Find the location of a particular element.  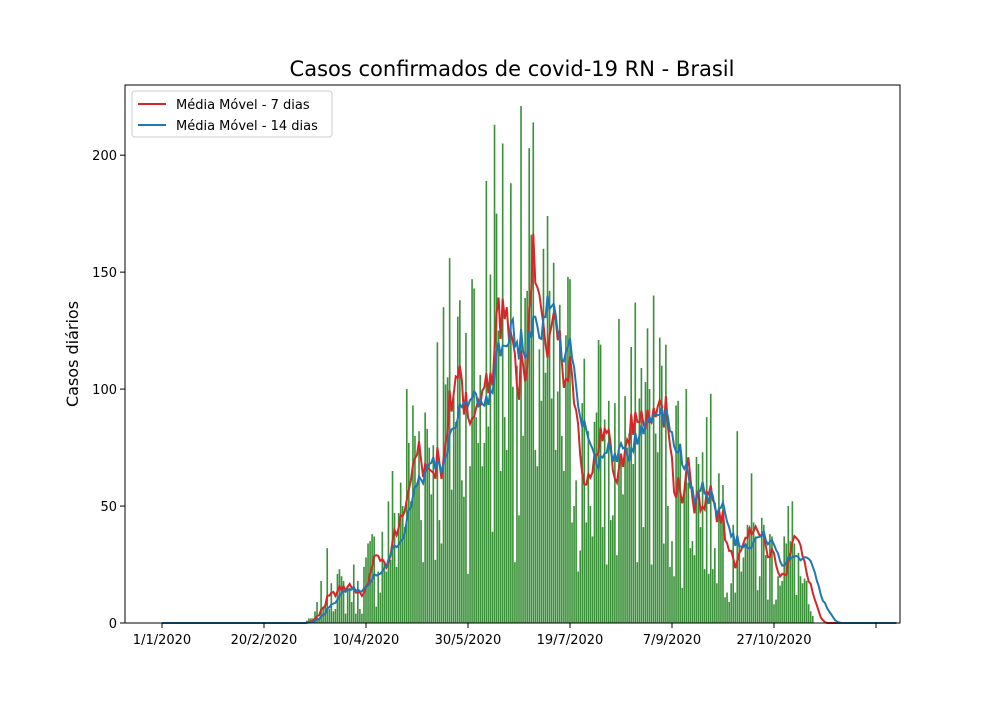

y-tick-label: 150 is located at coordinates (104, 273).